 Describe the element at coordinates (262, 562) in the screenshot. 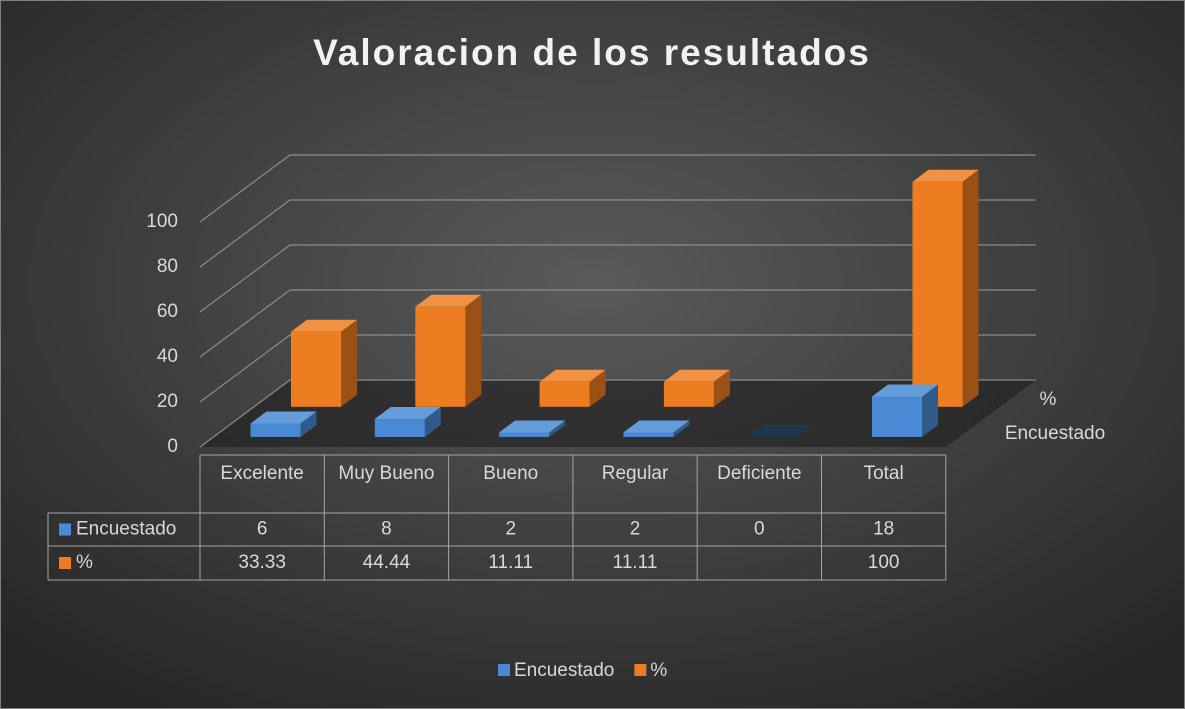

I see `table-cell: 33.33` at that location.